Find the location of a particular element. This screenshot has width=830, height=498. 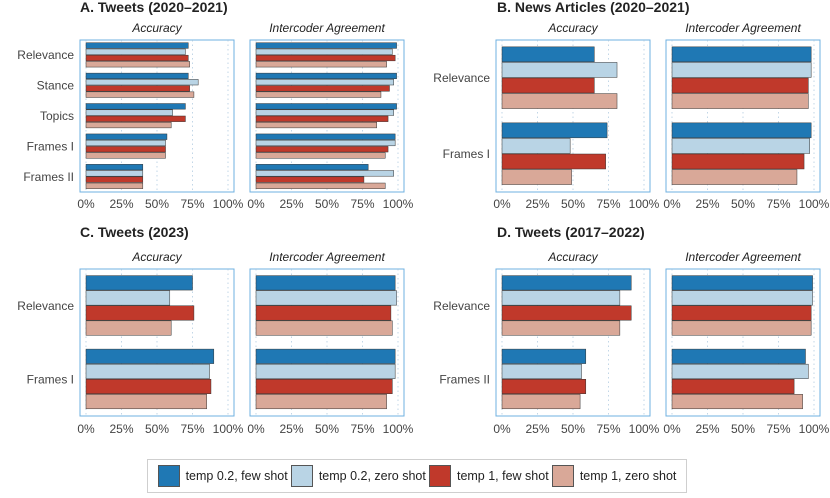

legend-item-temp02-few: temp 0.2, few shot is located at coordinates (222, 476).